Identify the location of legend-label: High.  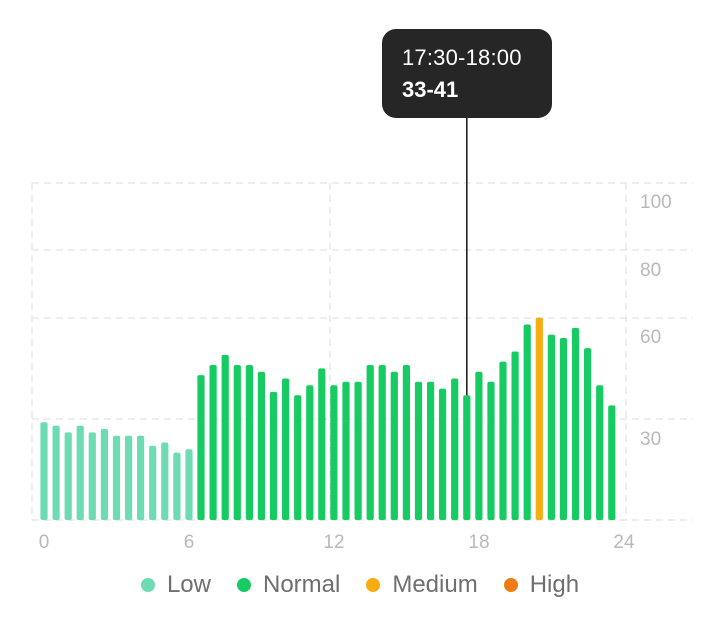
(554, 585).